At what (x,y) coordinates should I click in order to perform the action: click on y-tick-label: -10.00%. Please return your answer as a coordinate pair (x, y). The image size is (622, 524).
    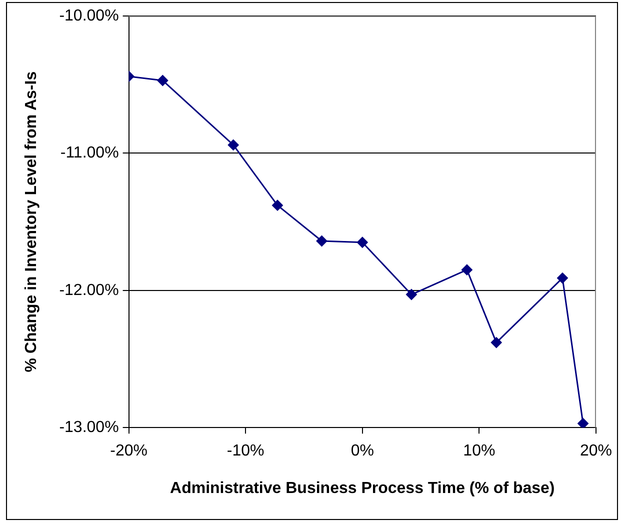
    Looking at the image, I should click on (89, 15).